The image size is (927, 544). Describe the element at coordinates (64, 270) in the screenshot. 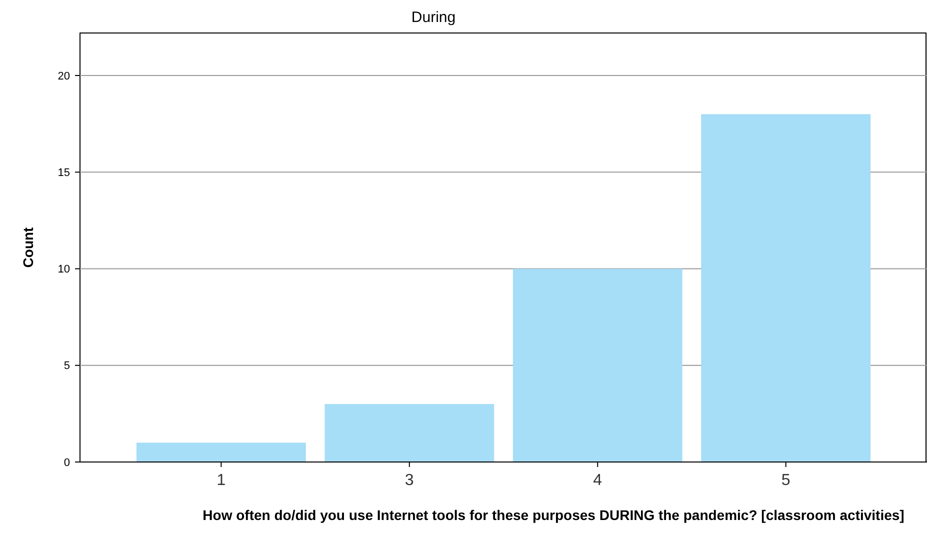

I see `y-tick-label: 10` at that location.